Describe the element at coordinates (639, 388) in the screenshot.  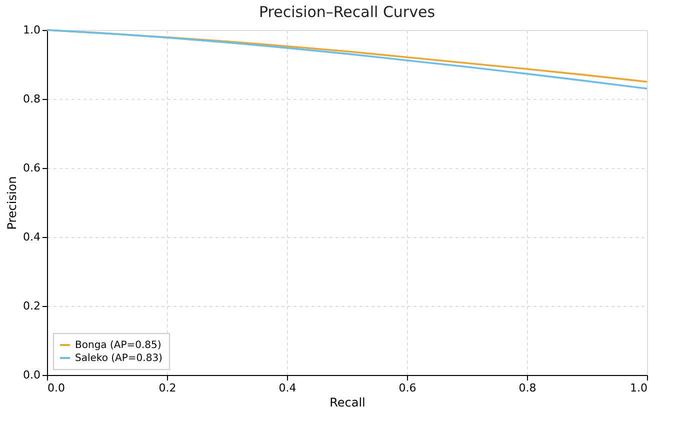
I see `x-tick-label: 1.0` at that location.